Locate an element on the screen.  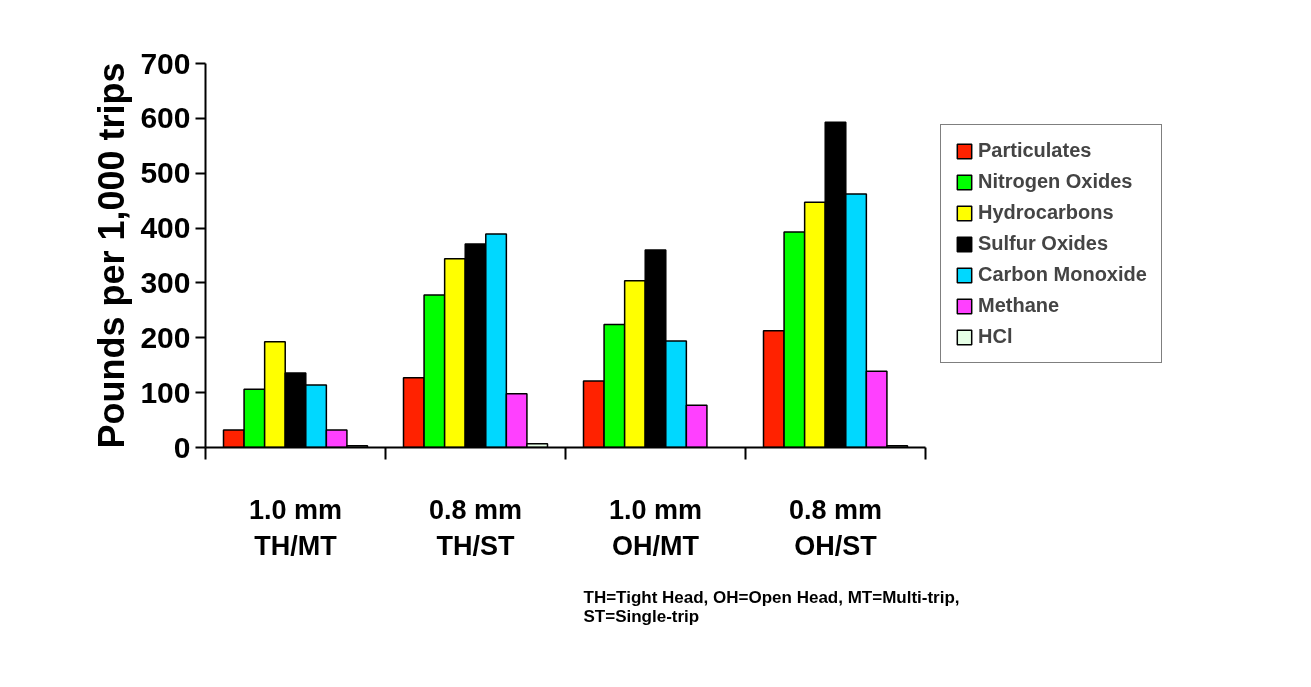
legend-label: Sulfur Oxides is located at coordinates (1043, 243).